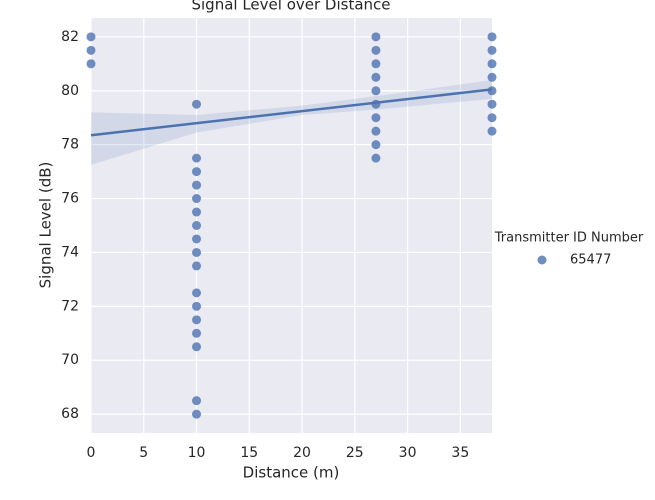  I want to click on x-tick-label: 10, so click(197, 453).